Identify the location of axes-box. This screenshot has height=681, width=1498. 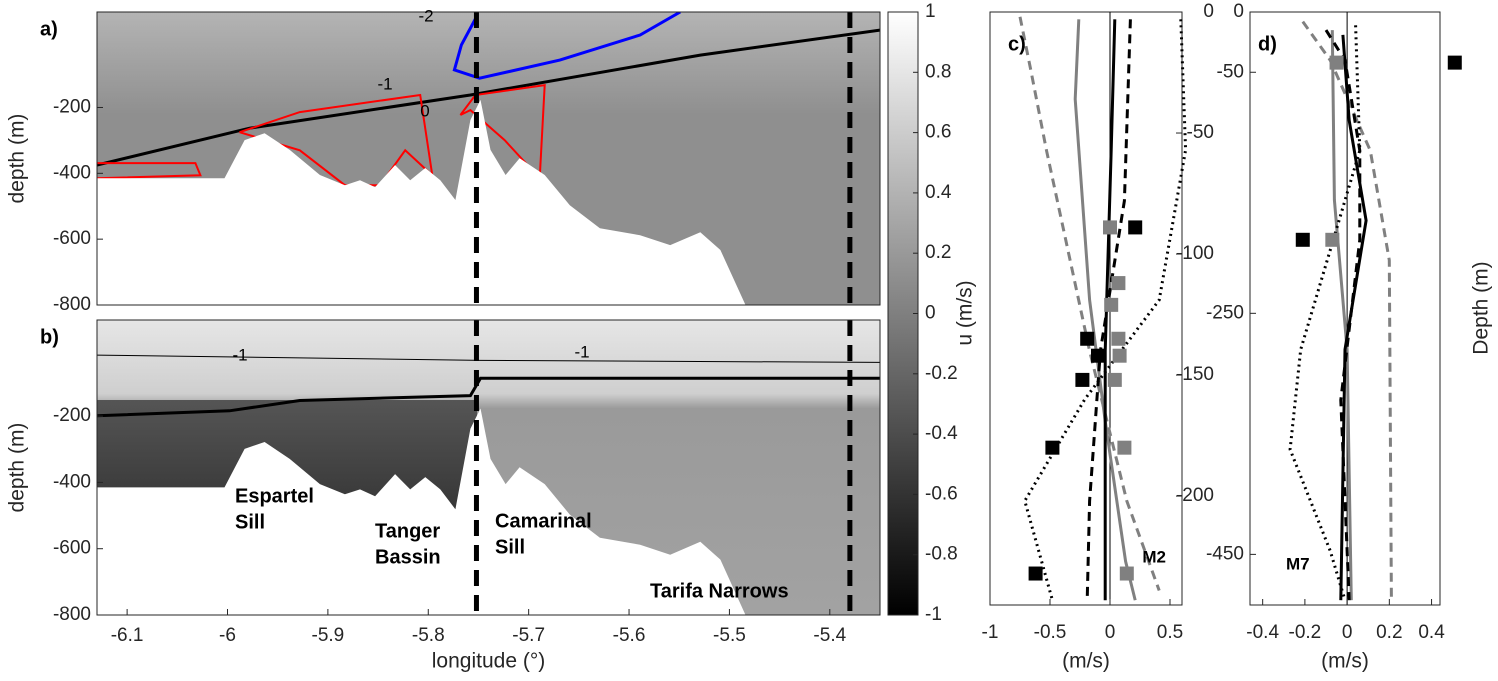
(1086, 308).